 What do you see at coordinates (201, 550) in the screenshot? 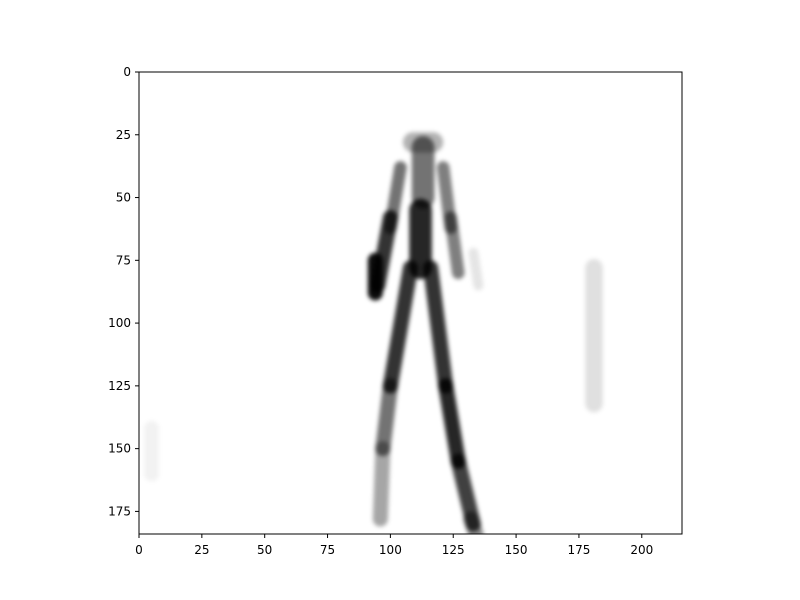
I see `x-tick-label: 25` at bounding box center [201, 550].